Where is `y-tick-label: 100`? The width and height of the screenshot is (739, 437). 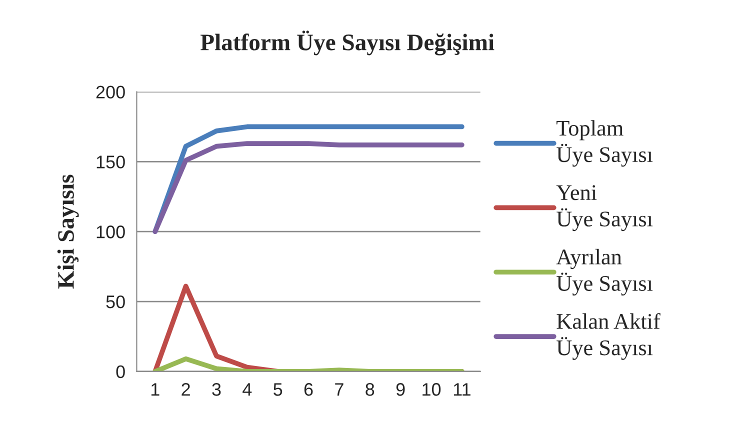
y-tick-label: 100 is located at coordinates (110, 232).